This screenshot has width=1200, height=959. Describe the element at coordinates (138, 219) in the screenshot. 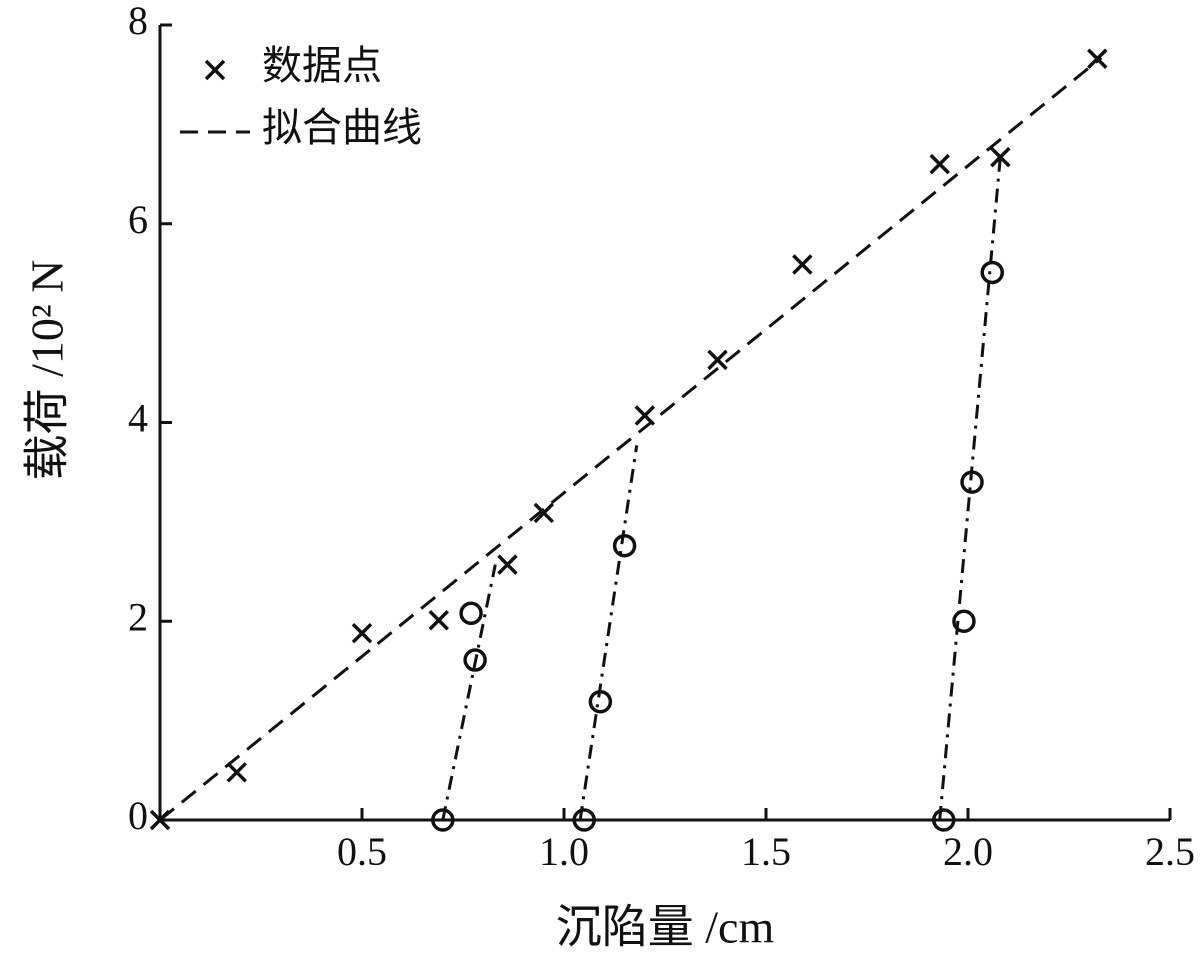

I see `y-tick-label: 6` at that location.